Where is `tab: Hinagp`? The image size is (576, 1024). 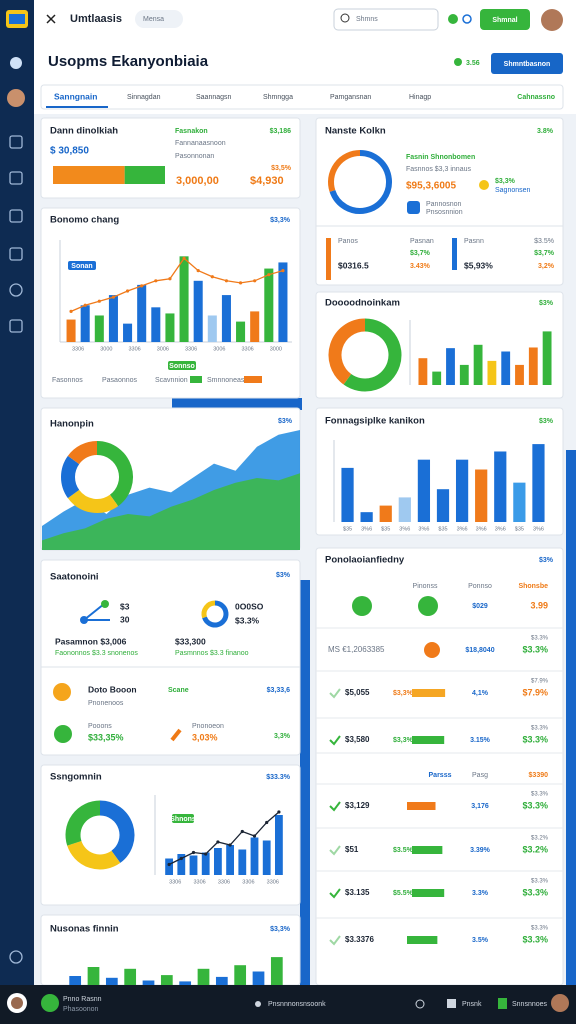 tab: Hinagp is located at coordinates (420, 97).